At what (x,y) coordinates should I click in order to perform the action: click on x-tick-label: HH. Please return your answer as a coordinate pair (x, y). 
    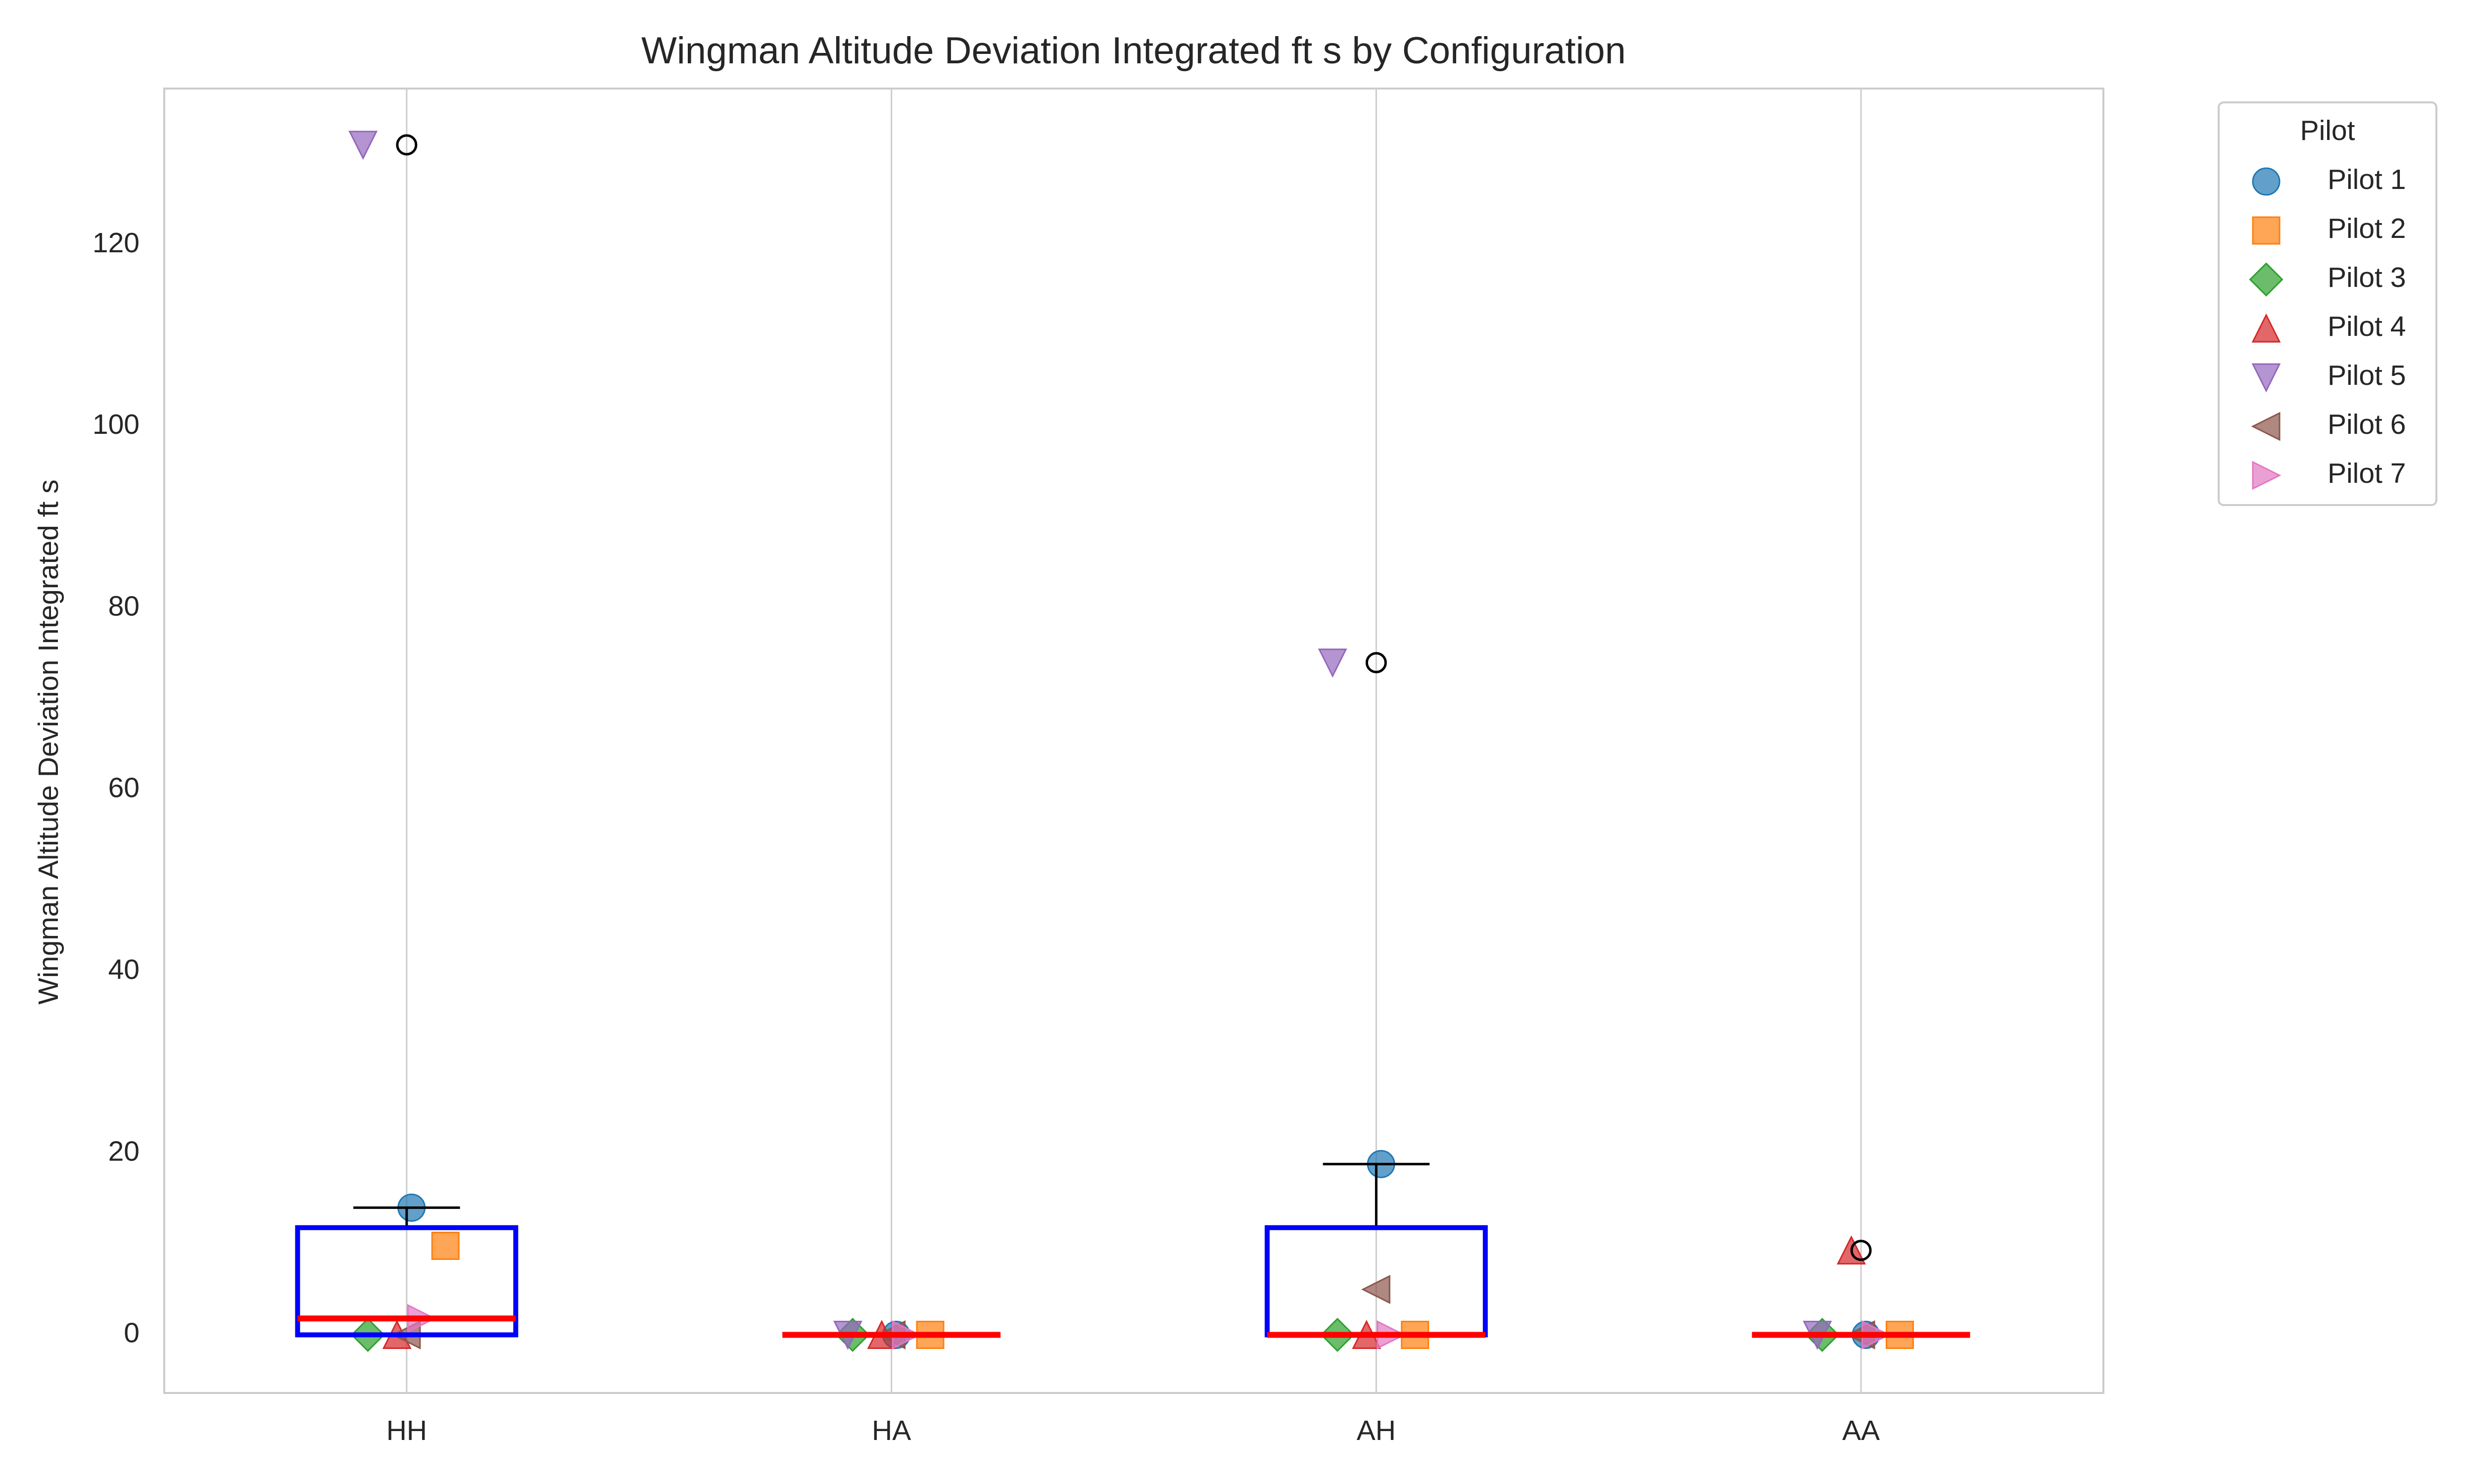
    Looking at the image, I should click on (407, 1430).